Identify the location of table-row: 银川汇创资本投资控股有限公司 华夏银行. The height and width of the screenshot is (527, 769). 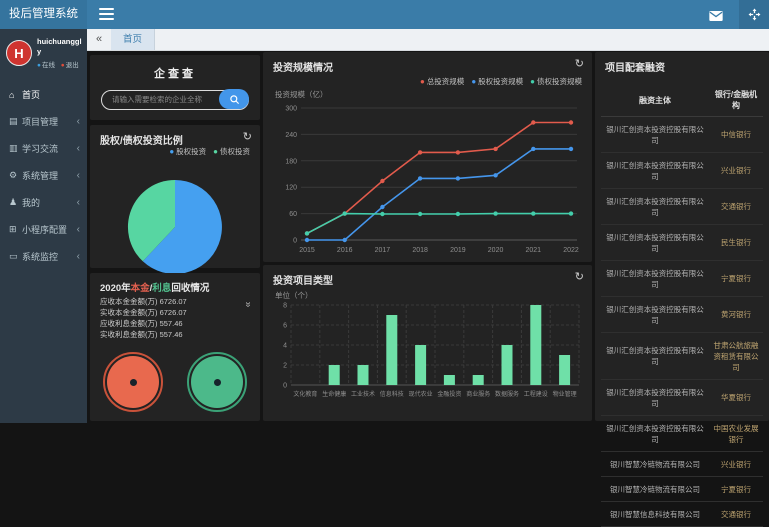
(682, 397).